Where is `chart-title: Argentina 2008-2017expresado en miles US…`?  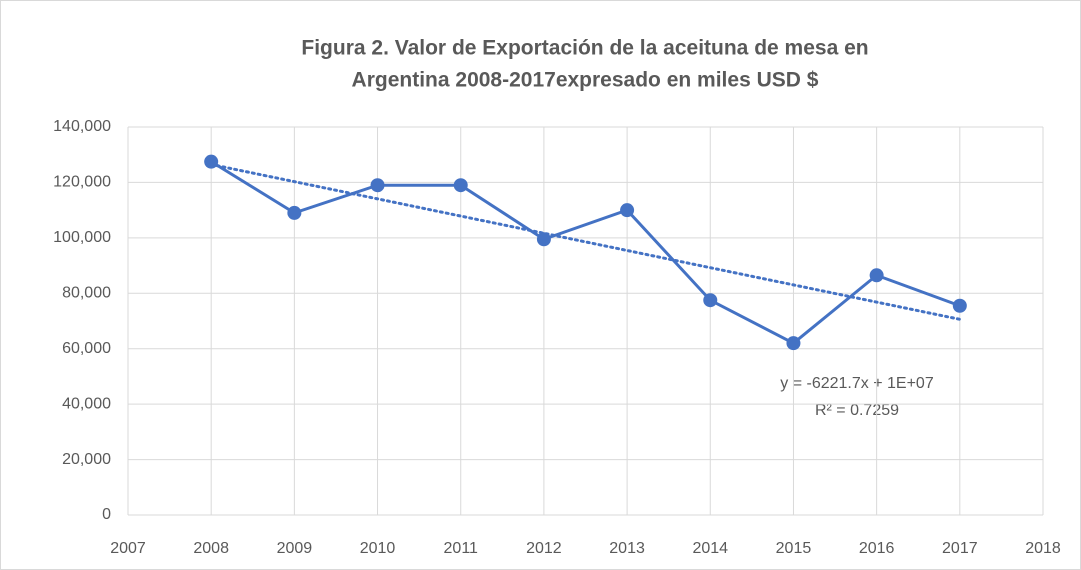 chart-title: Argentina 2008-2017expresado en miles US… is located at coordinates (585, 80).